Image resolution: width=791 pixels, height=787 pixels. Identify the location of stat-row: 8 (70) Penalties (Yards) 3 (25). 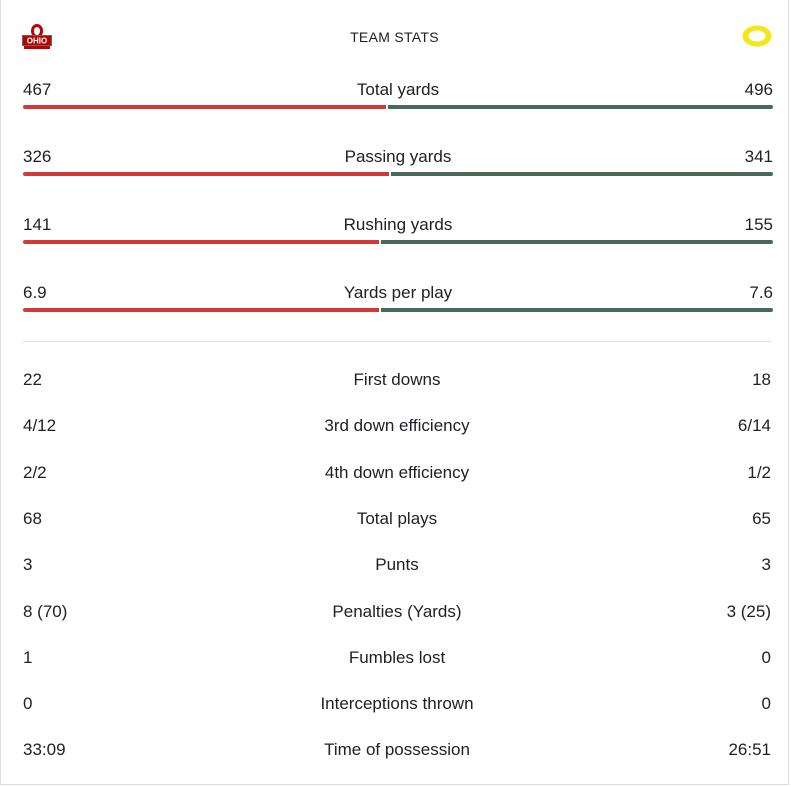
(397, 613).